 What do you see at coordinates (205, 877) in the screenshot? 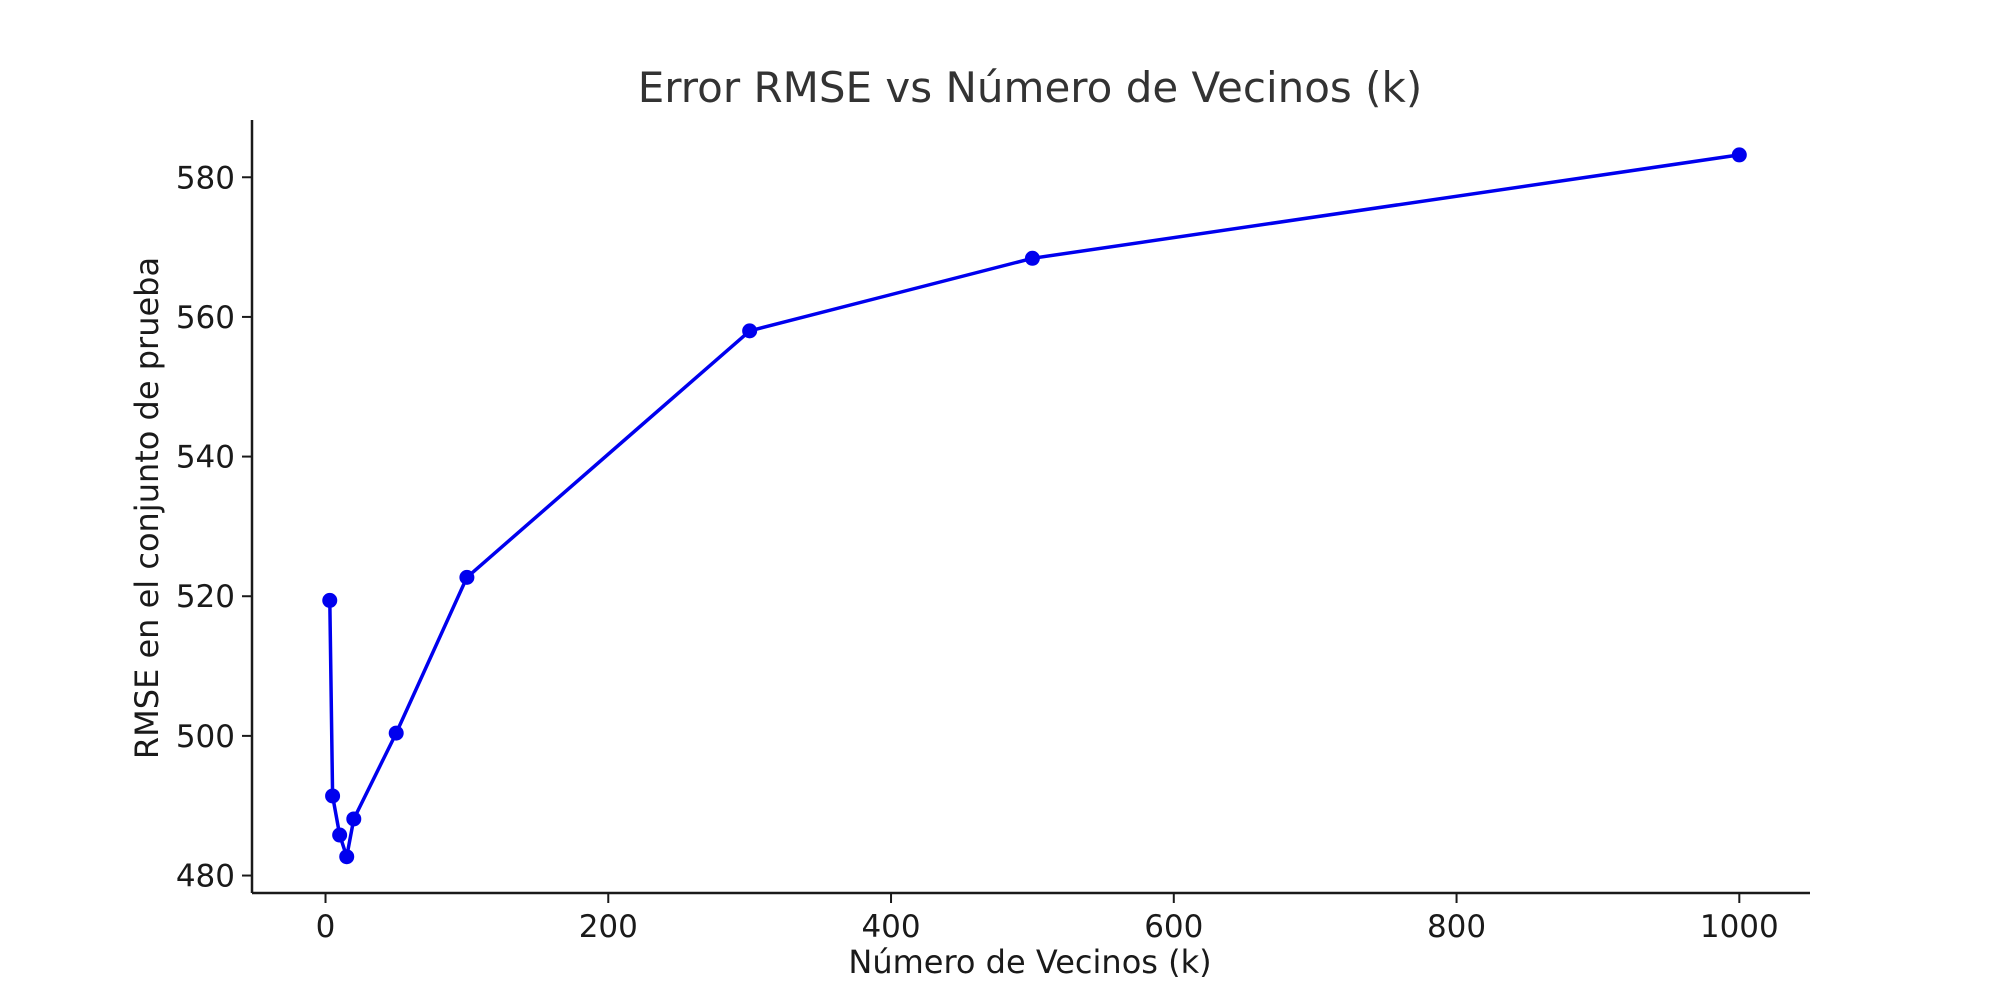
I see `y-tick-label: 480` at bounding box center [205, 877].